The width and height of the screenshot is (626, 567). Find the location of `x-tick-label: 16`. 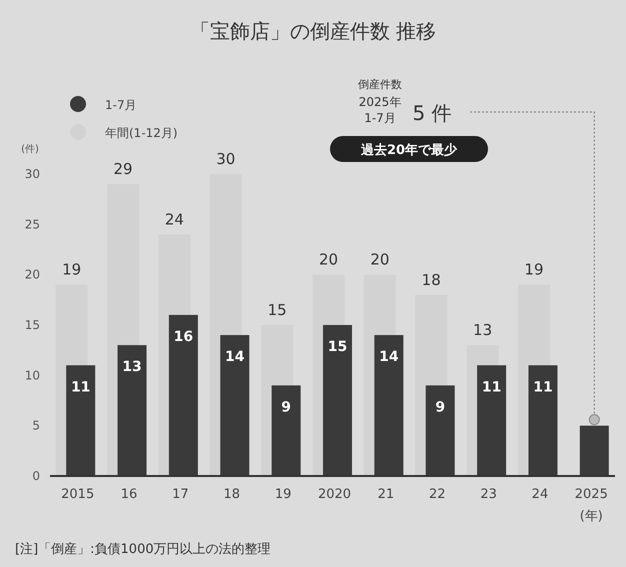

x-tick-label: 16 is located at coordinates (129, 494).